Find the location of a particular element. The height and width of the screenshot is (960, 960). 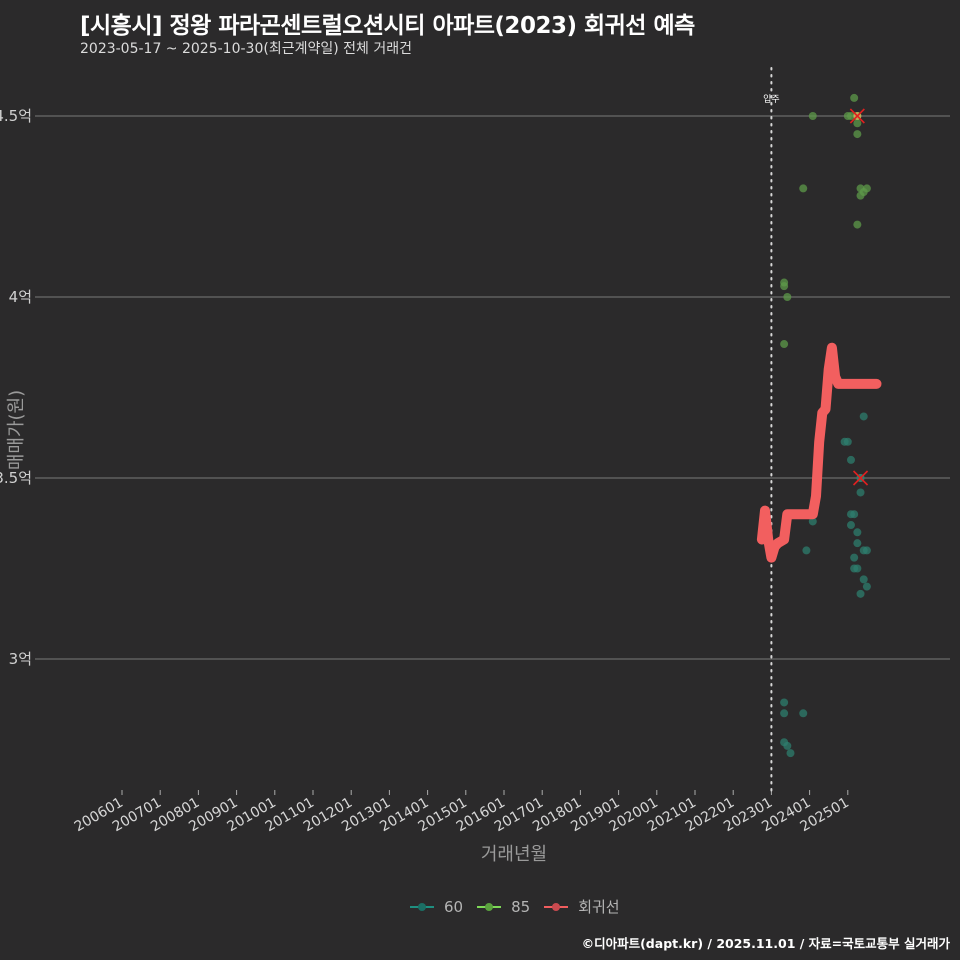

highlight-markers is located at coordinates (859, 297).